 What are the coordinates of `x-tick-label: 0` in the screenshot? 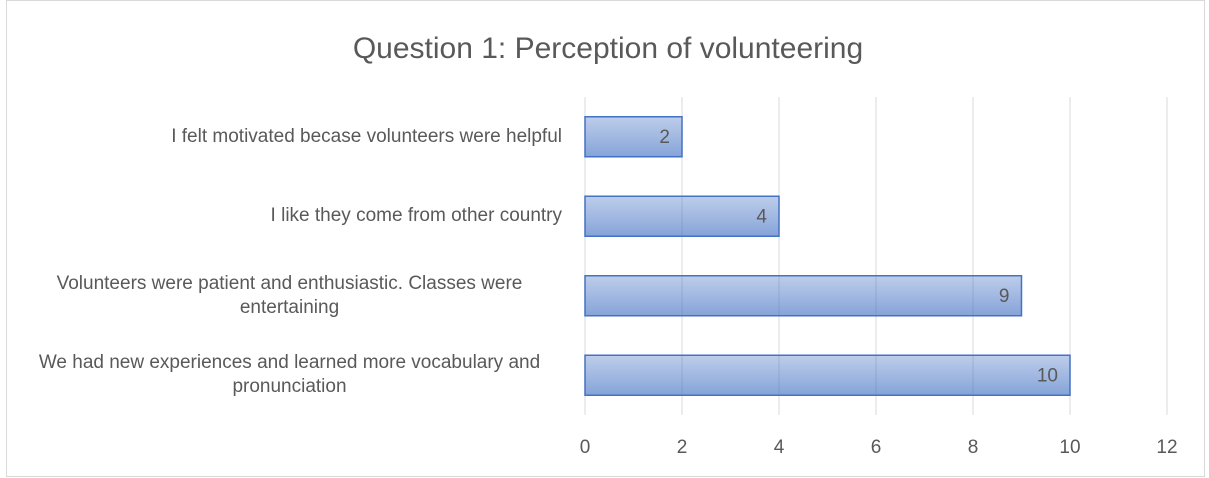 It's located at (585, 447).